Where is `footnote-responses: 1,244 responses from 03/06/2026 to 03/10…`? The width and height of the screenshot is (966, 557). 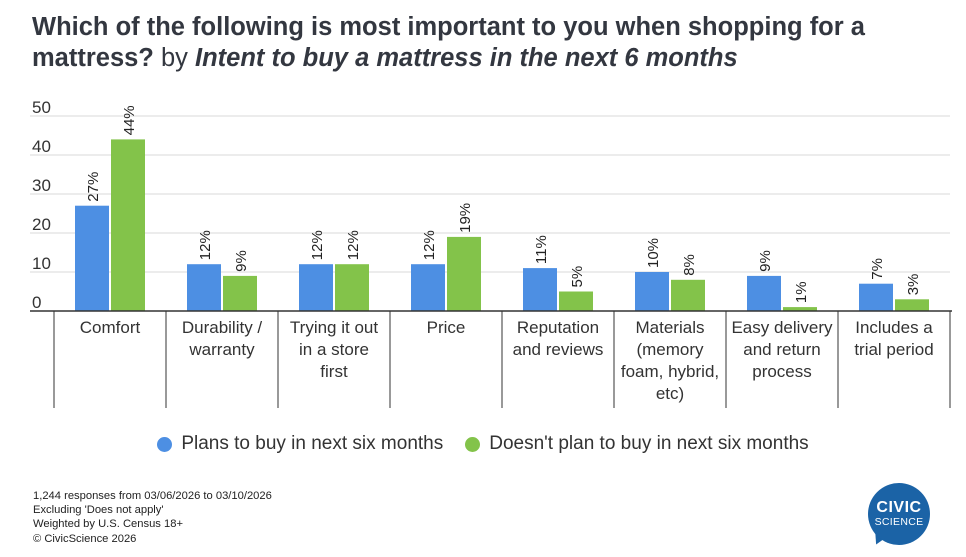 footnote-responses: 1,244 responses from 03/06/2026 to 03/10… is located at coordinates (152, 496).